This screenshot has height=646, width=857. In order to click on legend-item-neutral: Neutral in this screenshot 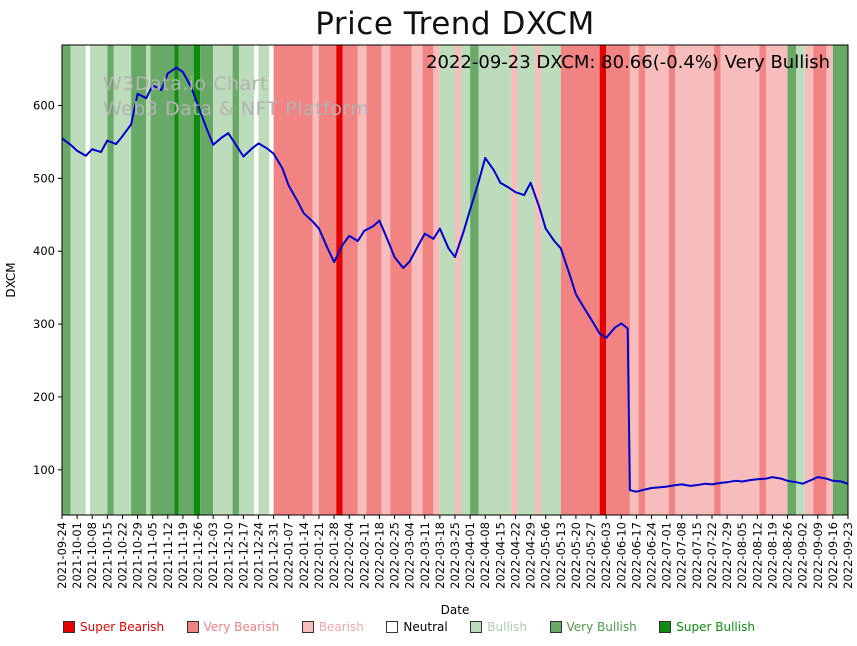, I will do `click(417, 627)`.